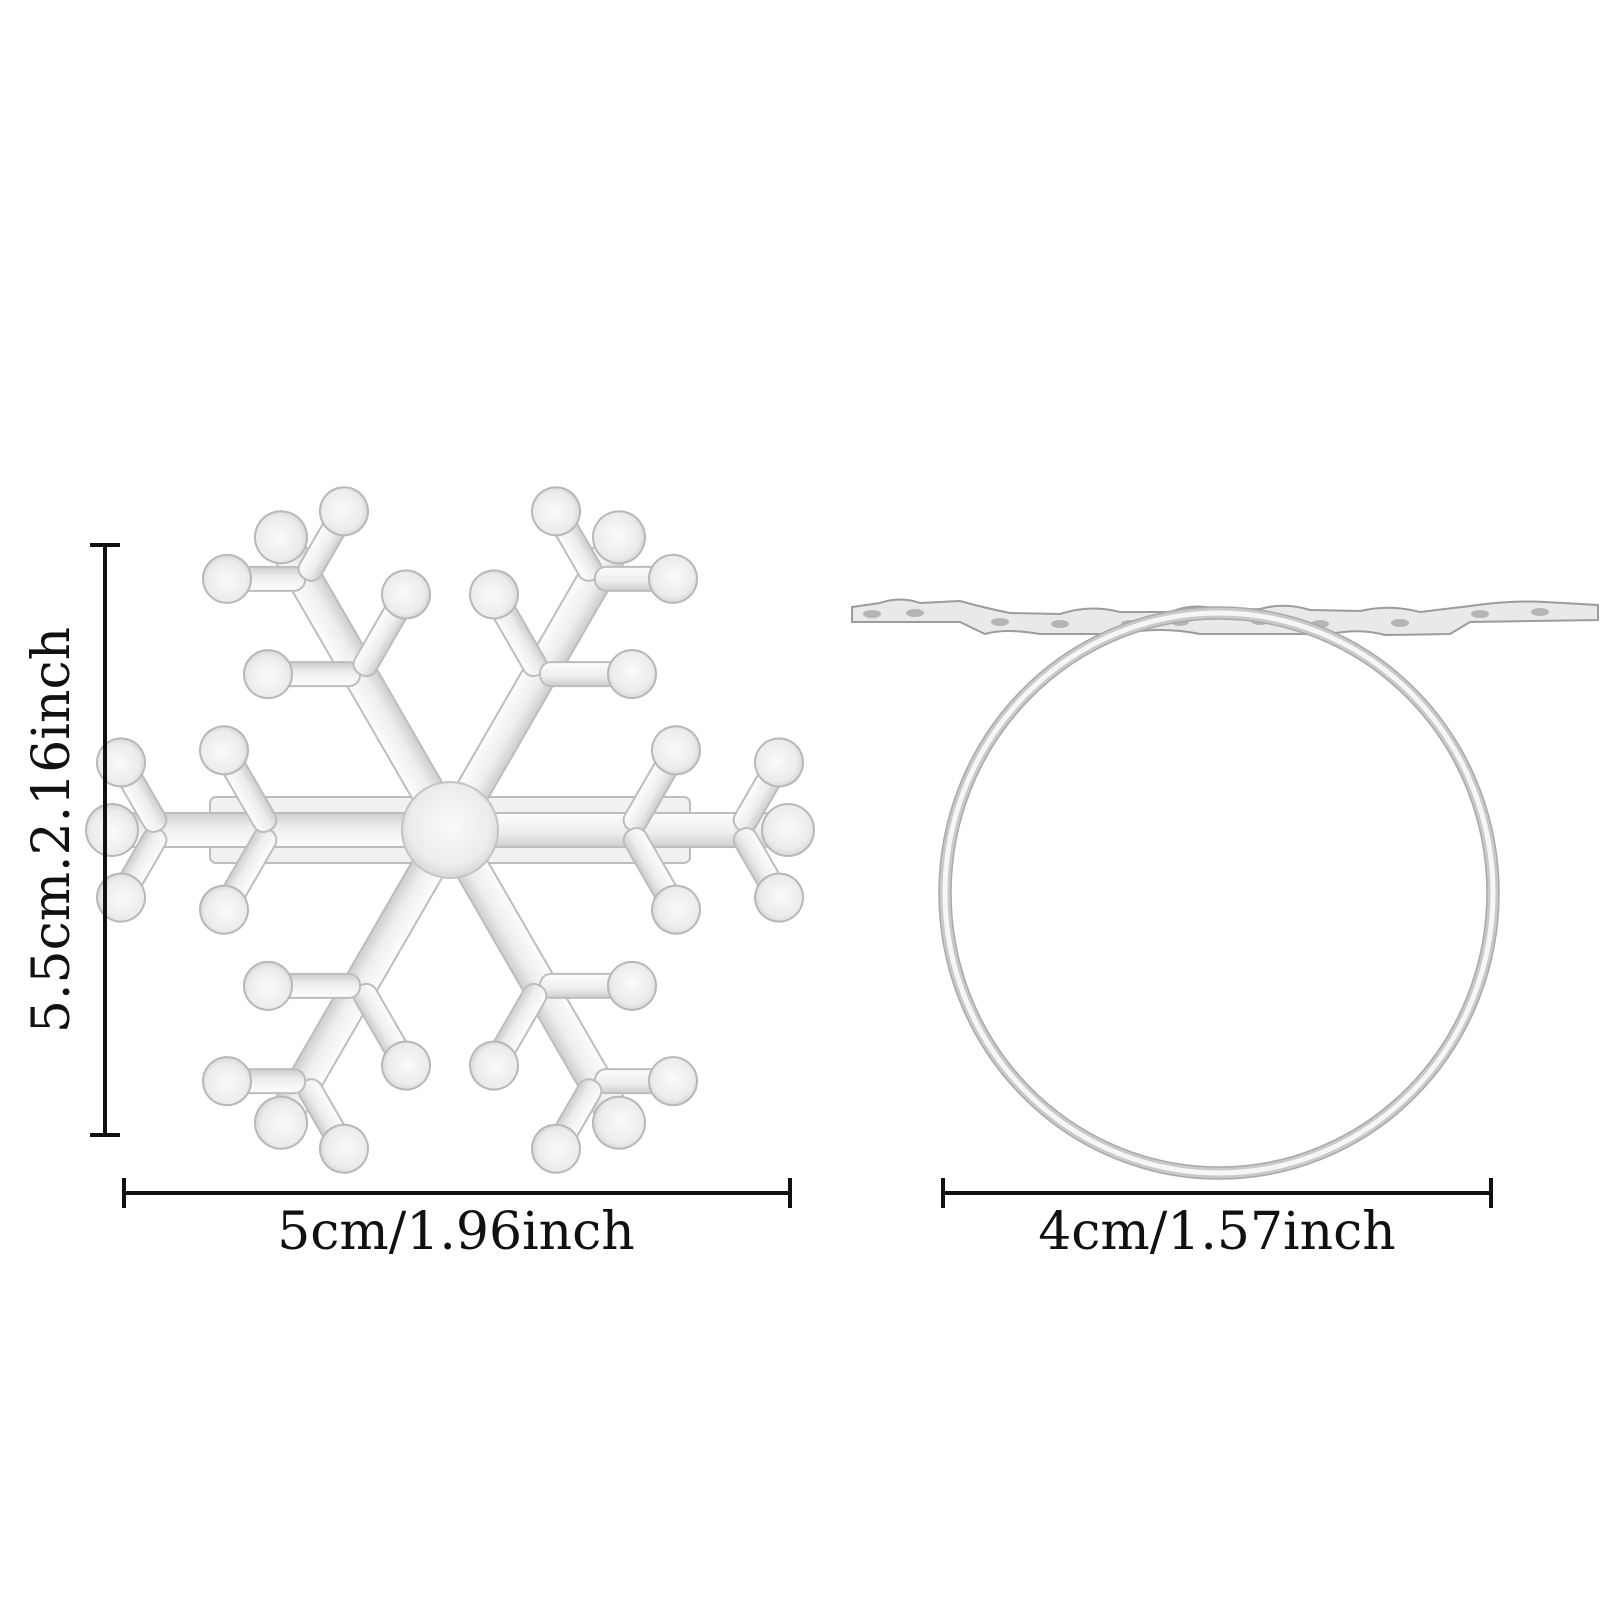 The width and height of the screenshot is (1600, 1600). What do you see at coordinates (1217, 1232) in the screenshot?
I see `ring-diameter-label: 4cm/1.57inch` at bounding box center [1217, 1232].